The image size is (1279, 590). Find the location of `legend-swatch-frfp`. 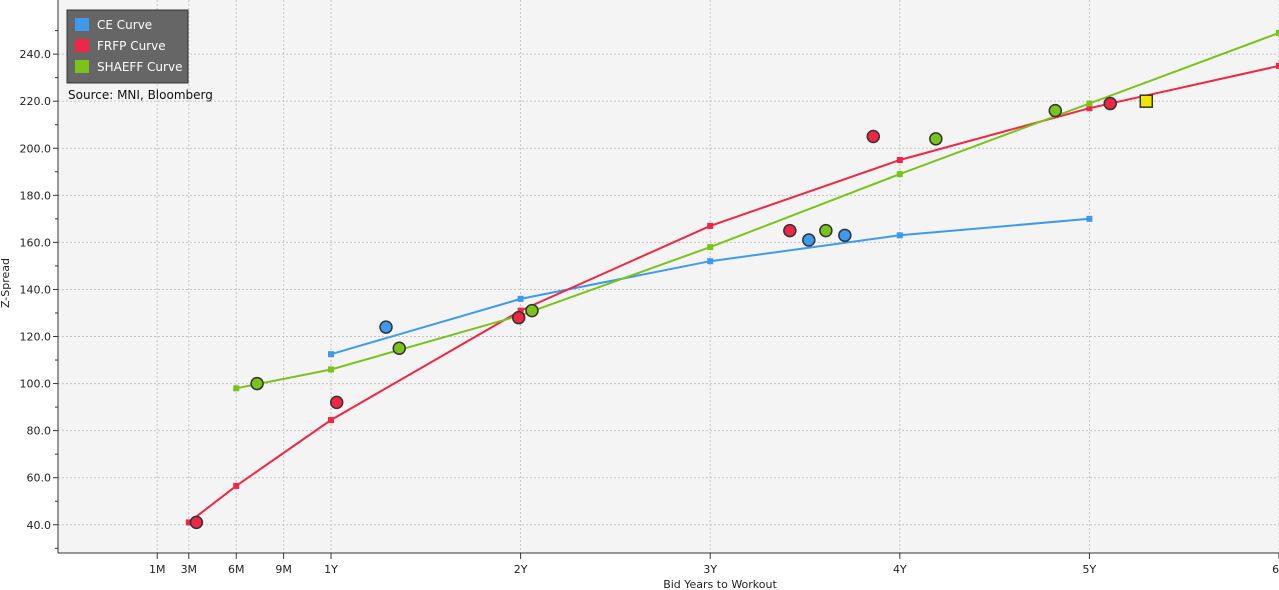

legend-swatch-frfp is located at coordinates (82, 45).